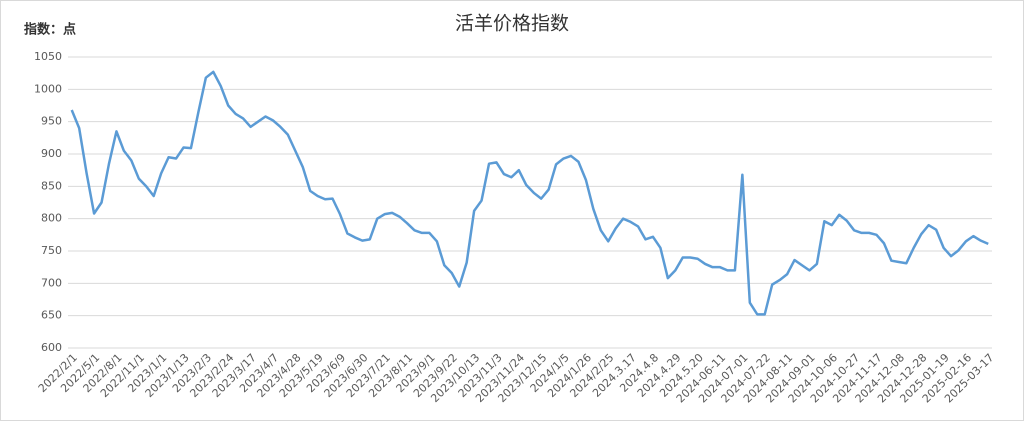  I want to click on y-tick-label: 700, so click(51, 282).